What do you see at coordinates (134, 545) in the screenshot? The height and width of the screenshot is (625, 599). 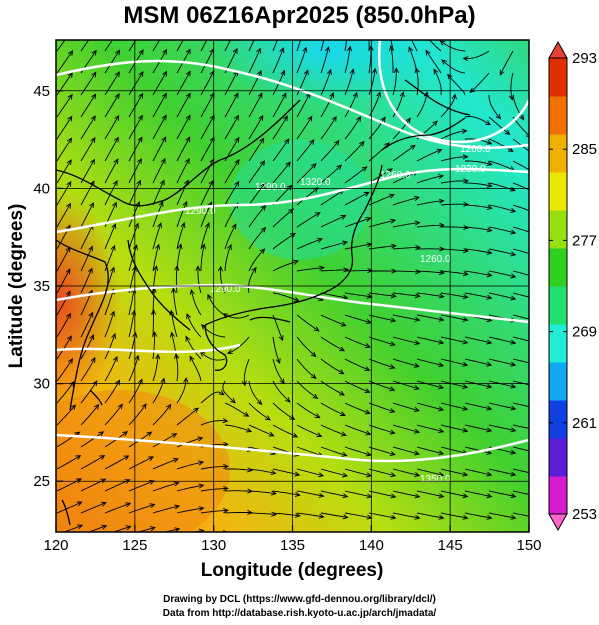 I see `x-tick-label: 125` at bounding box center [134, 545].